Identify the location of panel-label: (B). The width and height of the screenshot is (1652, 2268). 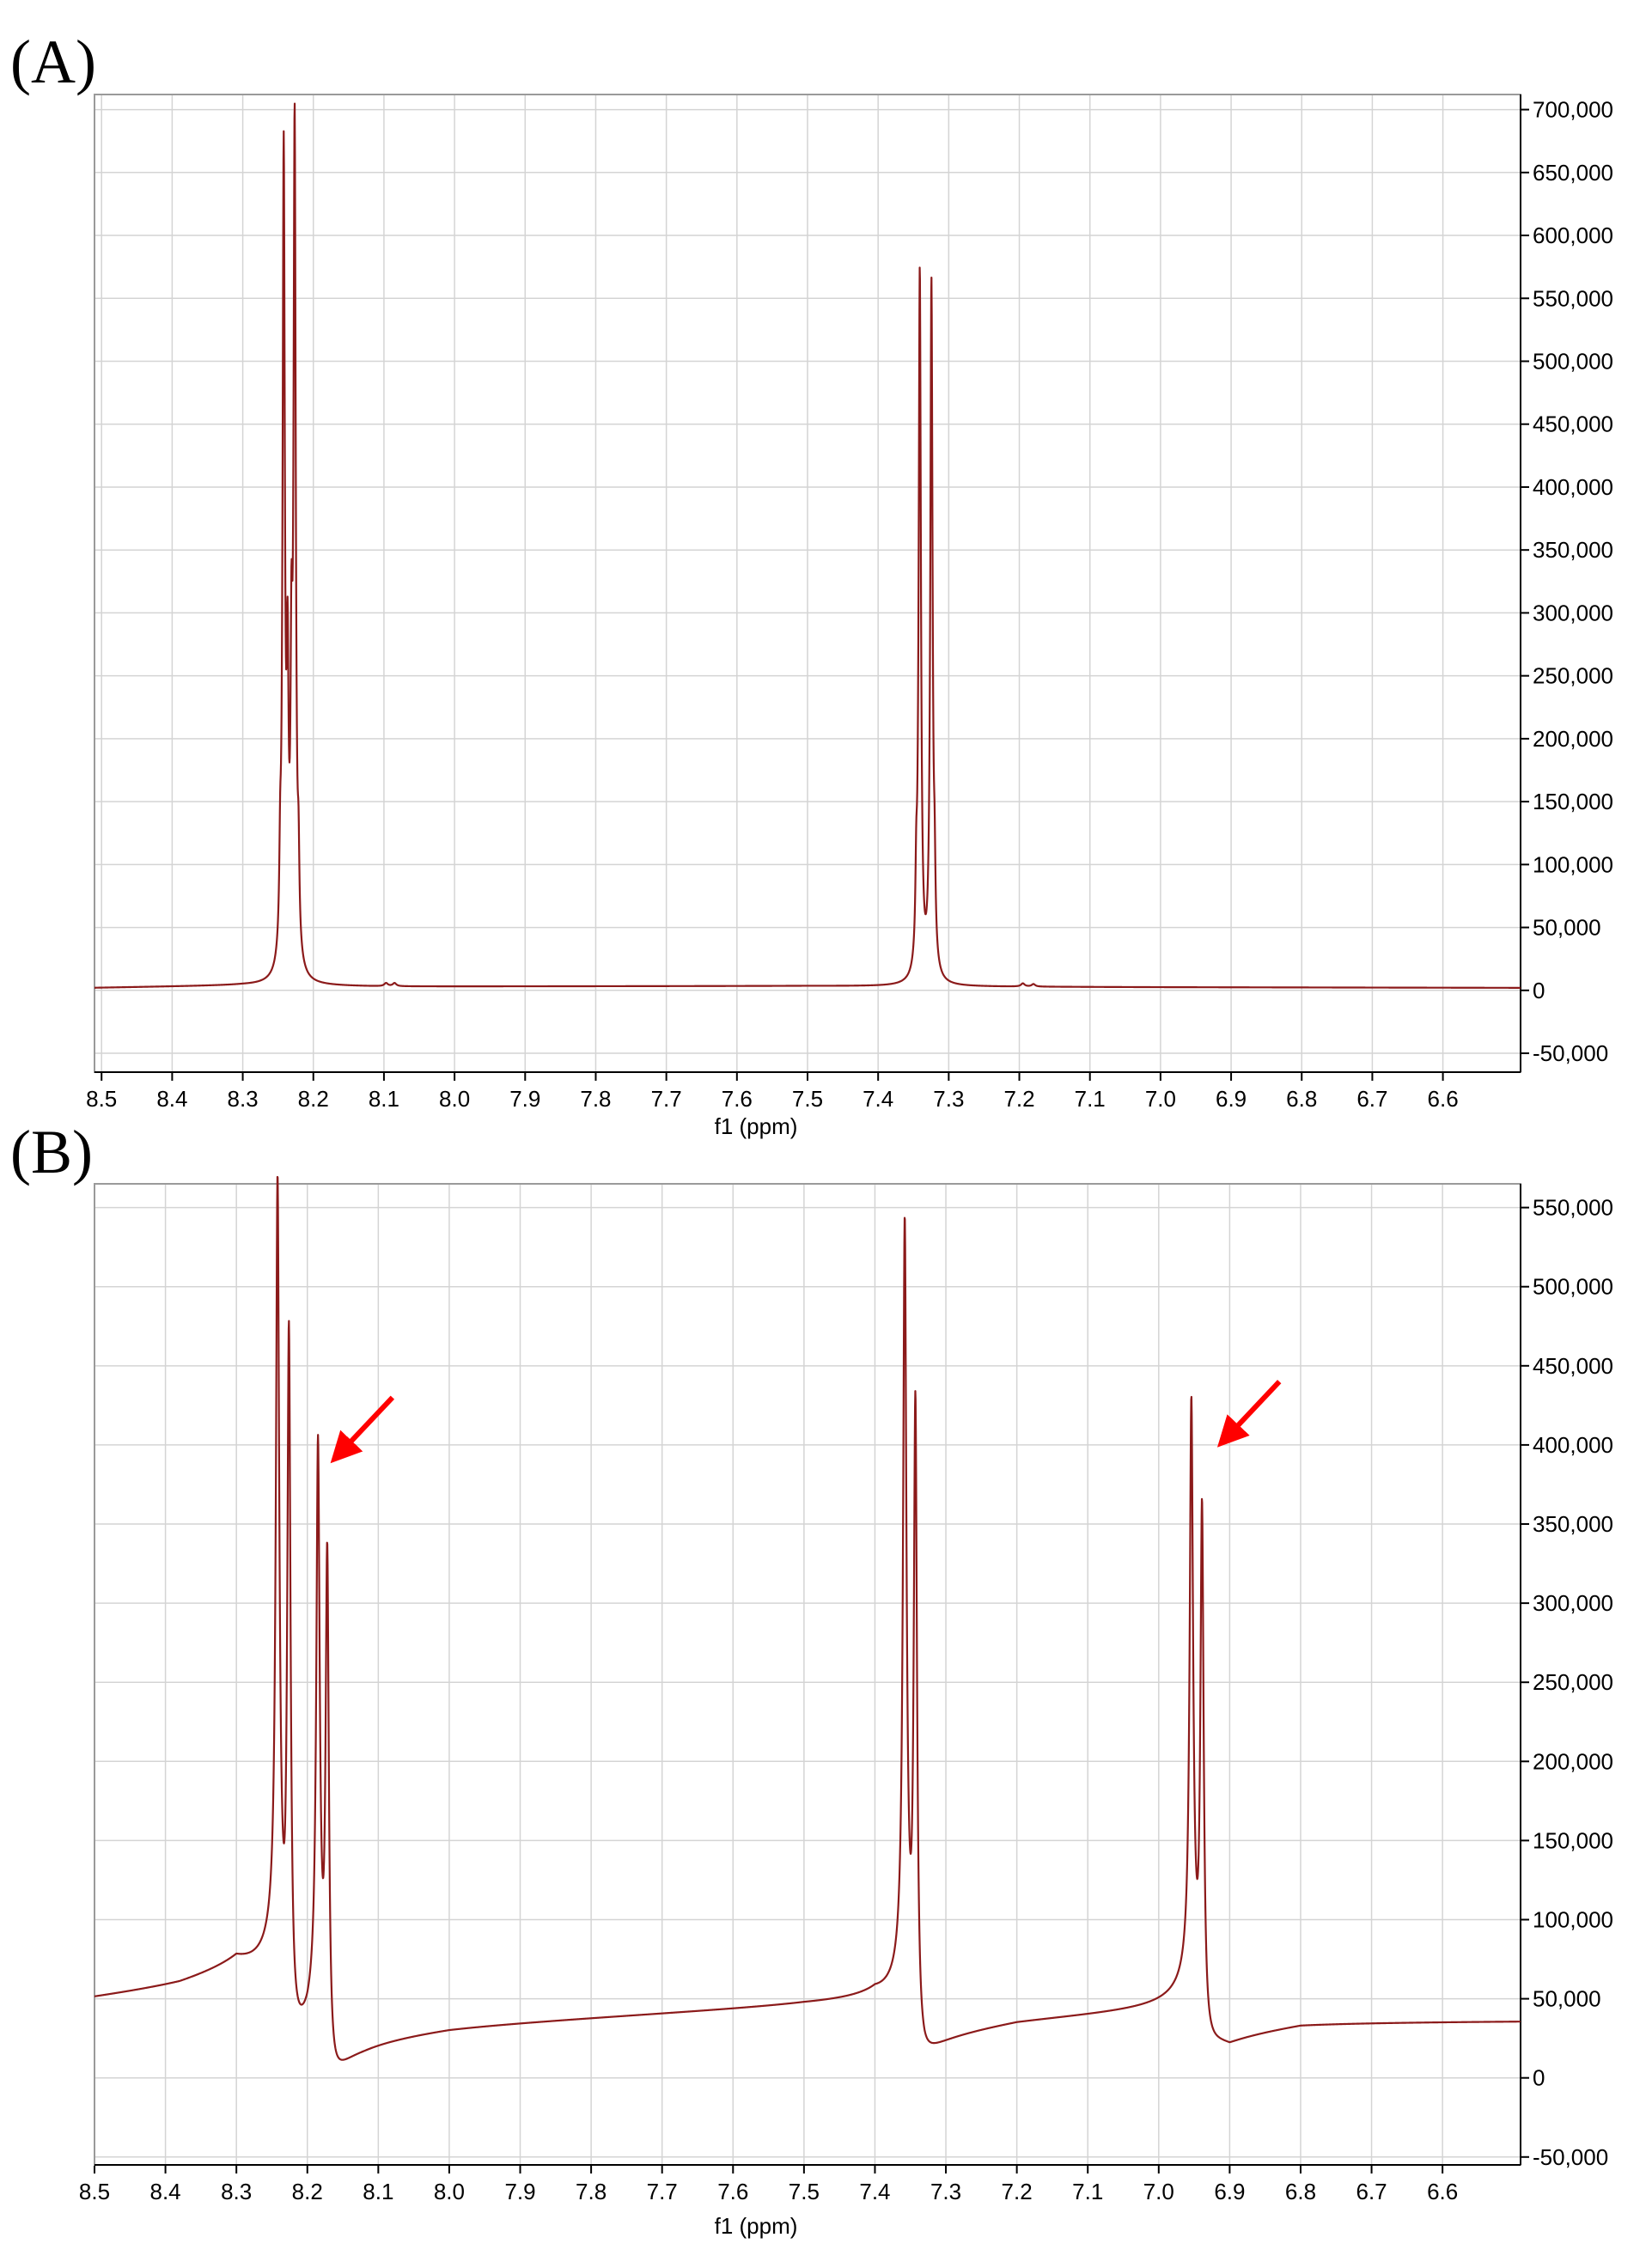
(51, 1152).